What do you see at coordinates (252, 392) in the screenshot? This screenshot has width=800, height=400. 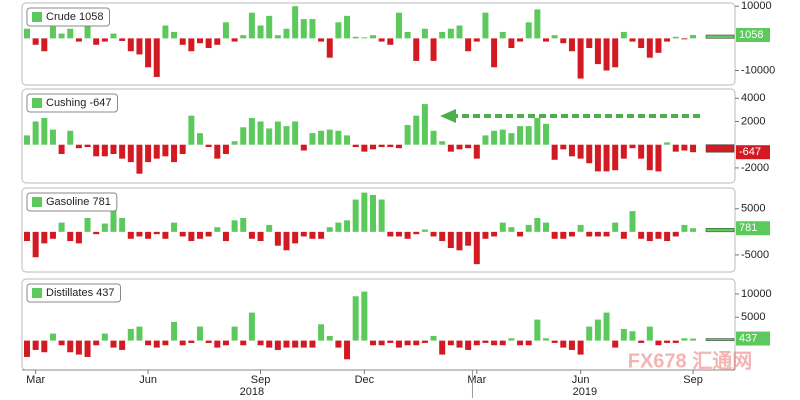 I see `year-label: 2018` at bounding box center [252, 392].